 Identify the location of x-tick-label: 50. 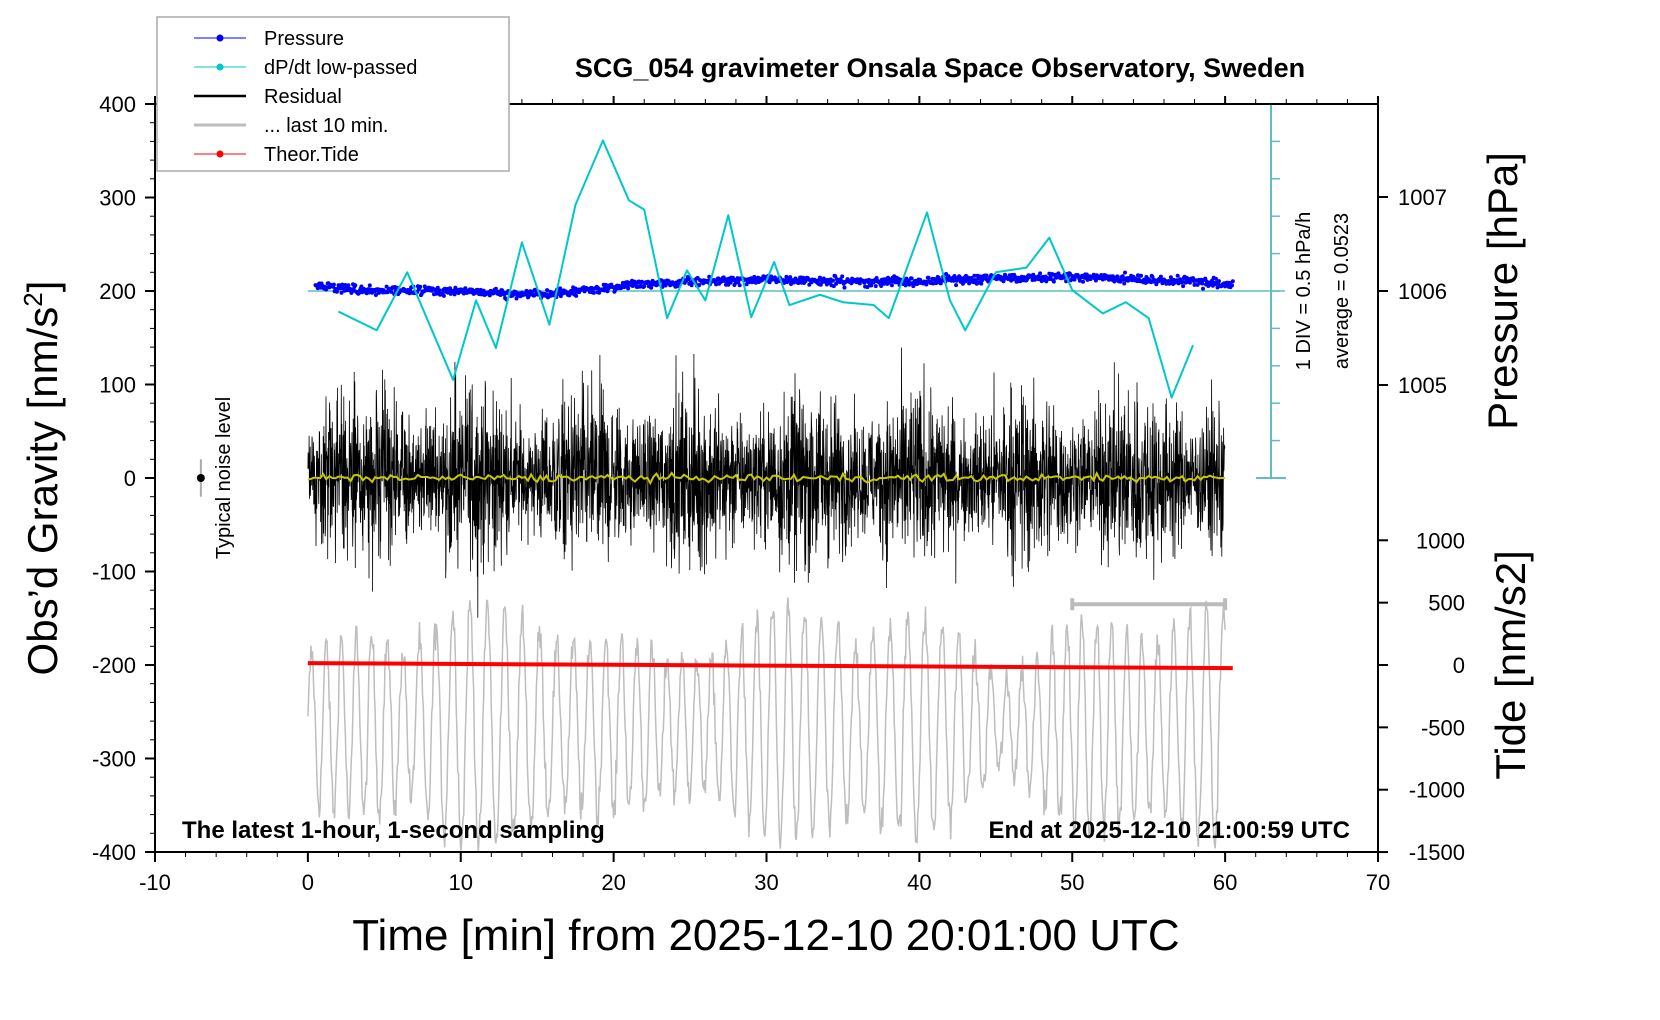
(1072, 882).